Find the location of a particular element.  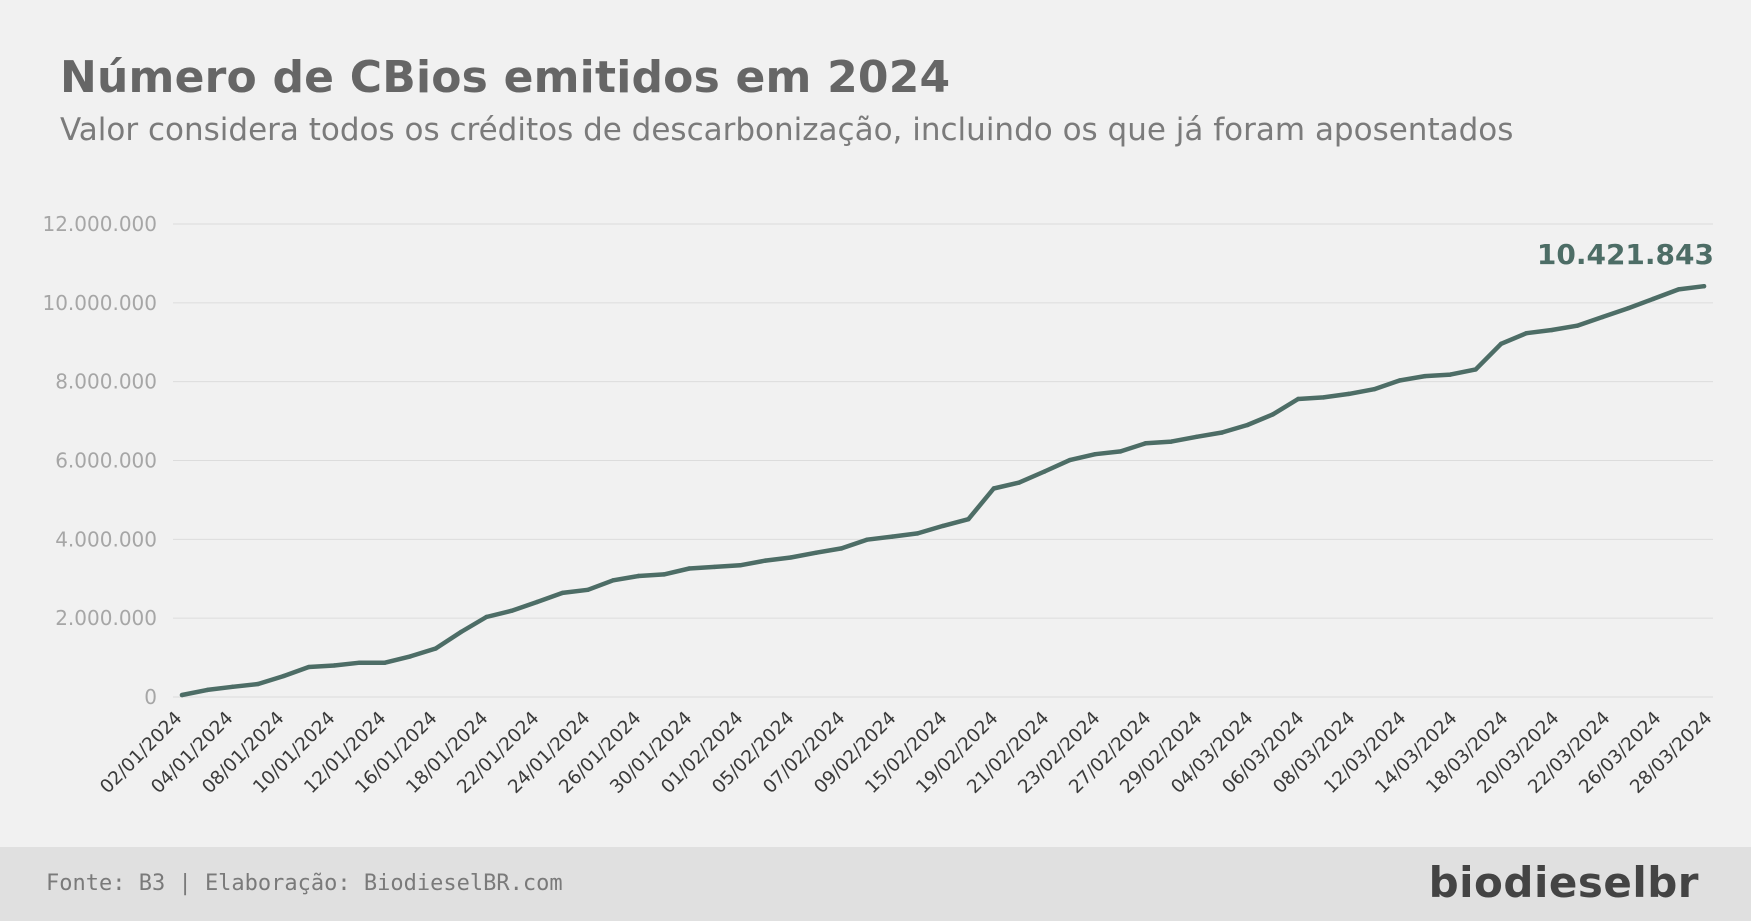

y-tick-label: 0 is located at coordinates (150, 697).